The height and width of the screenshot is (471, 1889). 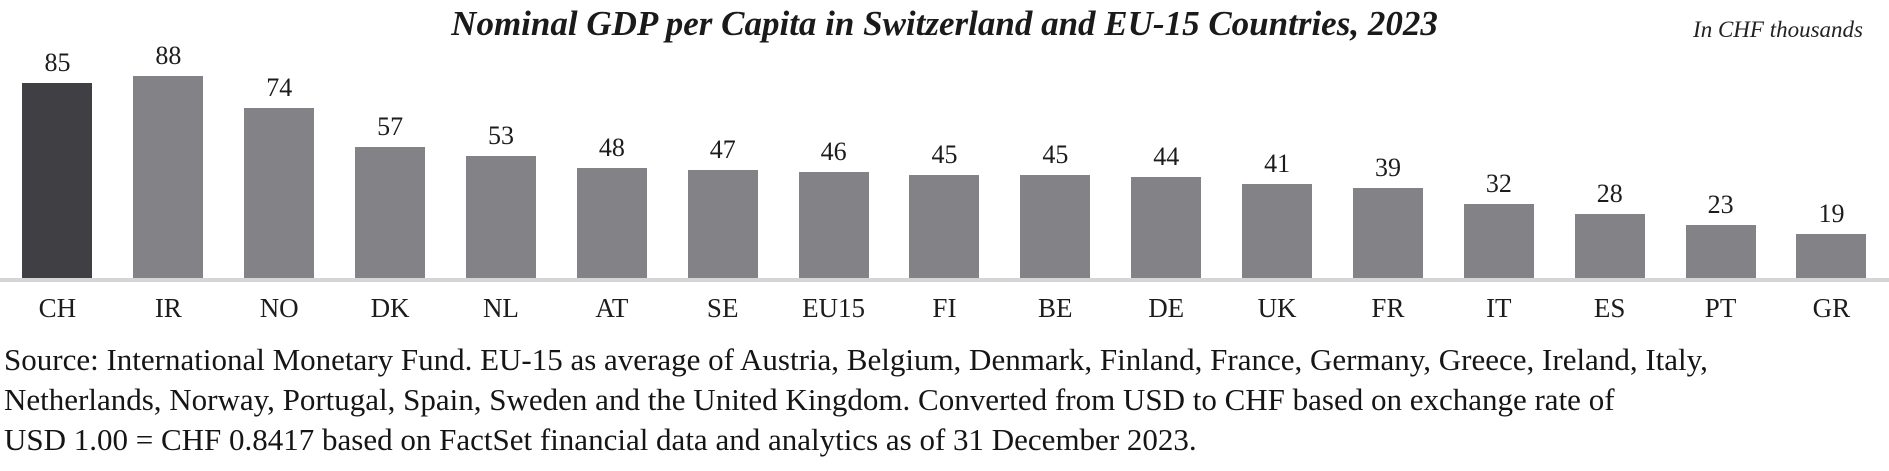 I want to click on bar-value-label: 74, so click(x=279, y=87).